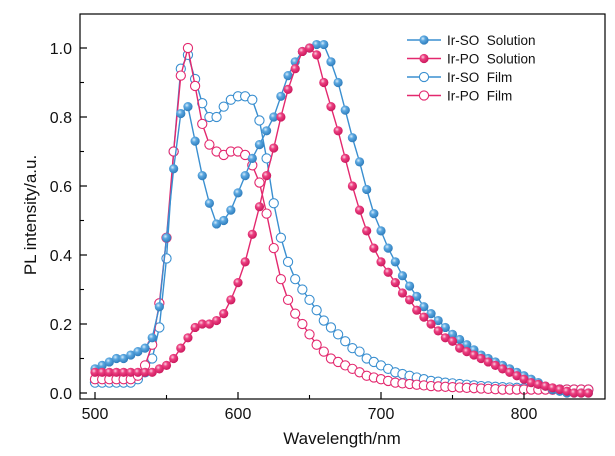 The image size is (615, 456). I want to click on legend-item: Ir-PO Solution, so click(471, 59).